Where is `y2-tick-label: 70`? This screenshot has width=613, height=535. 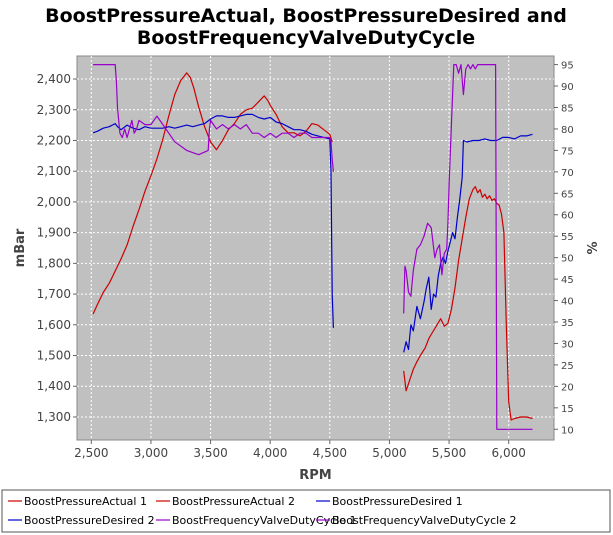 y2-tick-label: 70 is located at coordinates (567, 173).